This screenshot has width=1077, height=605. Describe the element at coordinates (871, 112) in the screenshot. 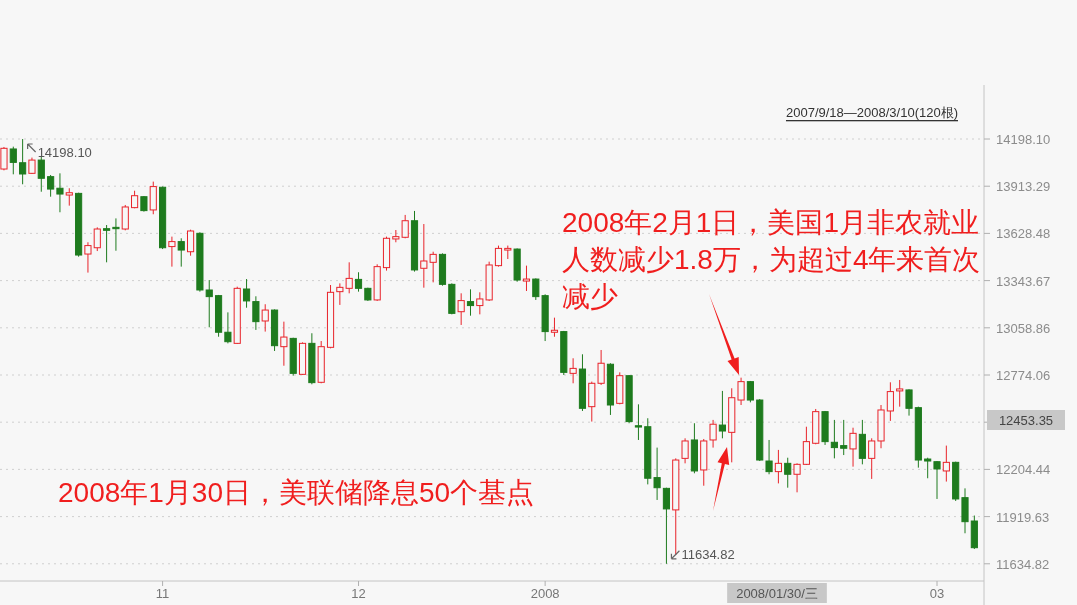

I see `text: 2007/9/18—2008/3/10(120根)` at that location.